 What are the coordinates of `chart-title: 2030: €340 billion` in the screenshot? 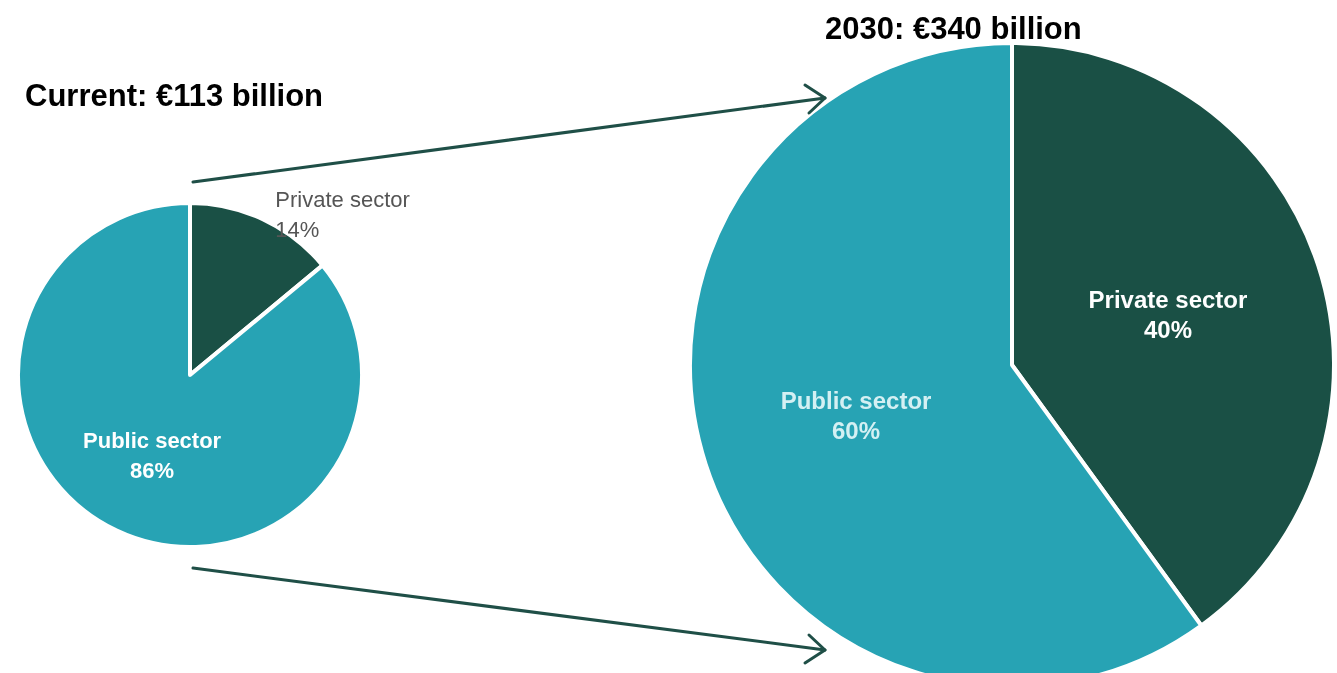 It's located at (953, 28).